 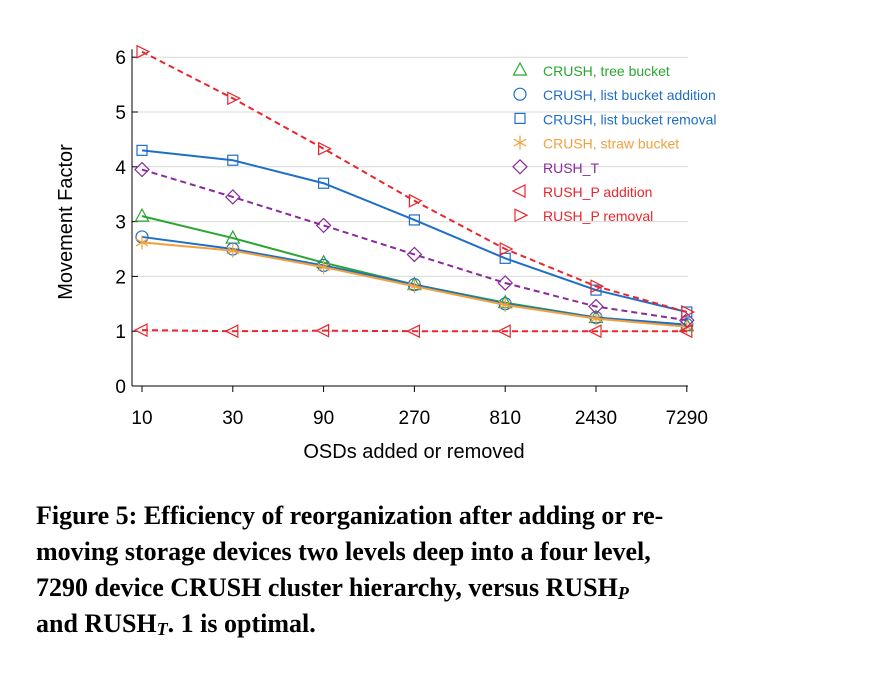 What do you see at coordinates (96, 623) in the screenshot?
I see `caption-line-4a: and RUSH` at bounding box center [96, 623].